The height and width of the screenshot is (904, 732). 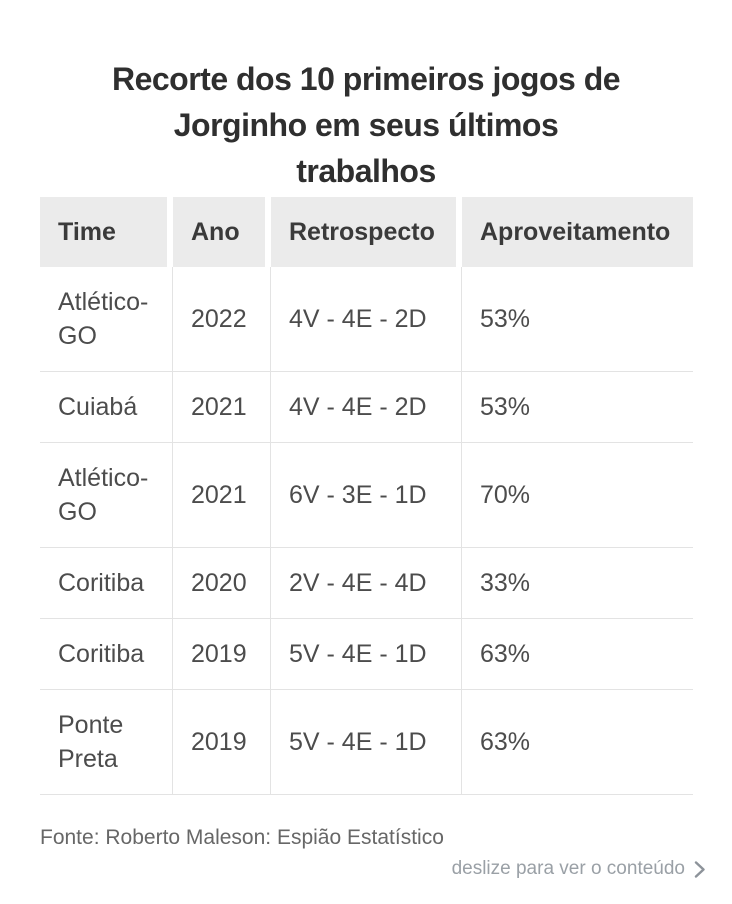 What do you see at coordinates (222, 232) in the screenshot?
I see `column-header-ano: Ano` at bounding box center [222, 232].